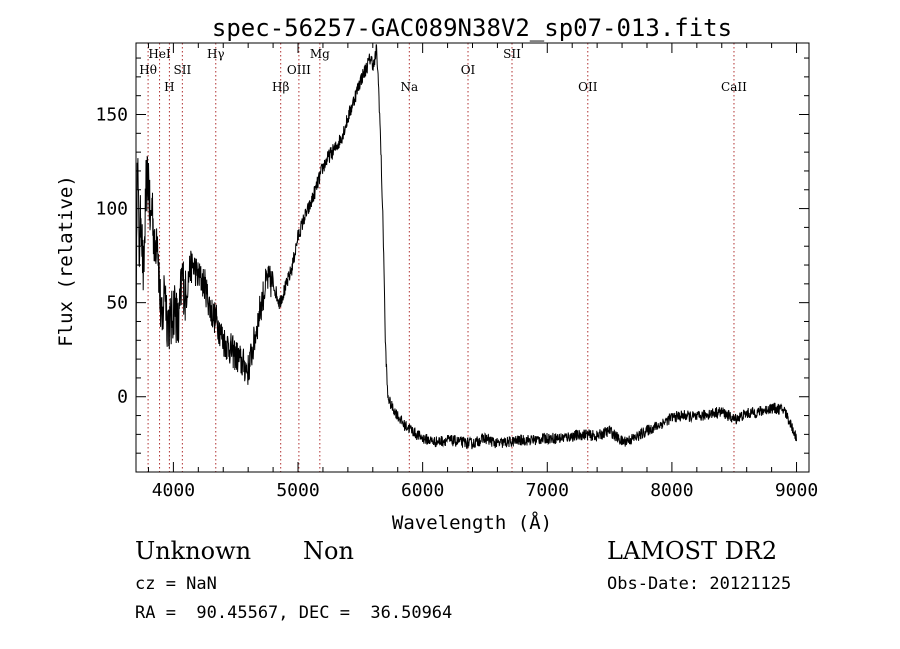  I want to click on y-tick-label: 150, so click(111, 115).